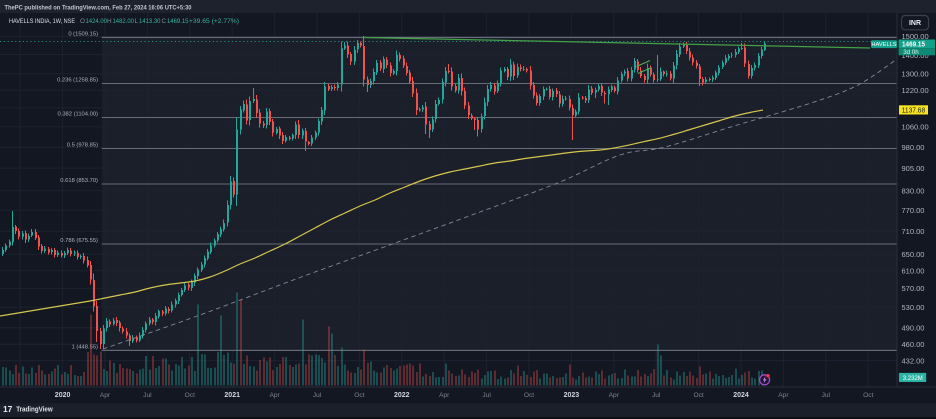 Image resolution: width=936 pixels, height=419 pixels. I want to click on svg-text: 570.00, so click(913, 288).